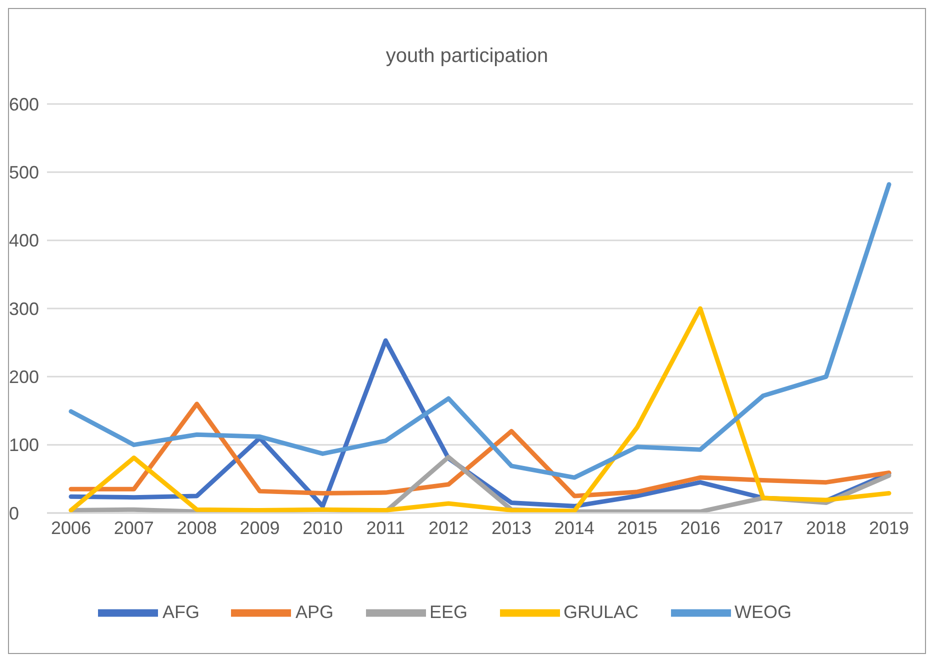  What do you see at coordinates (826, 528) in the screenshot?
I see `x-tick-label: 2018` at bounding box center [826, 528].